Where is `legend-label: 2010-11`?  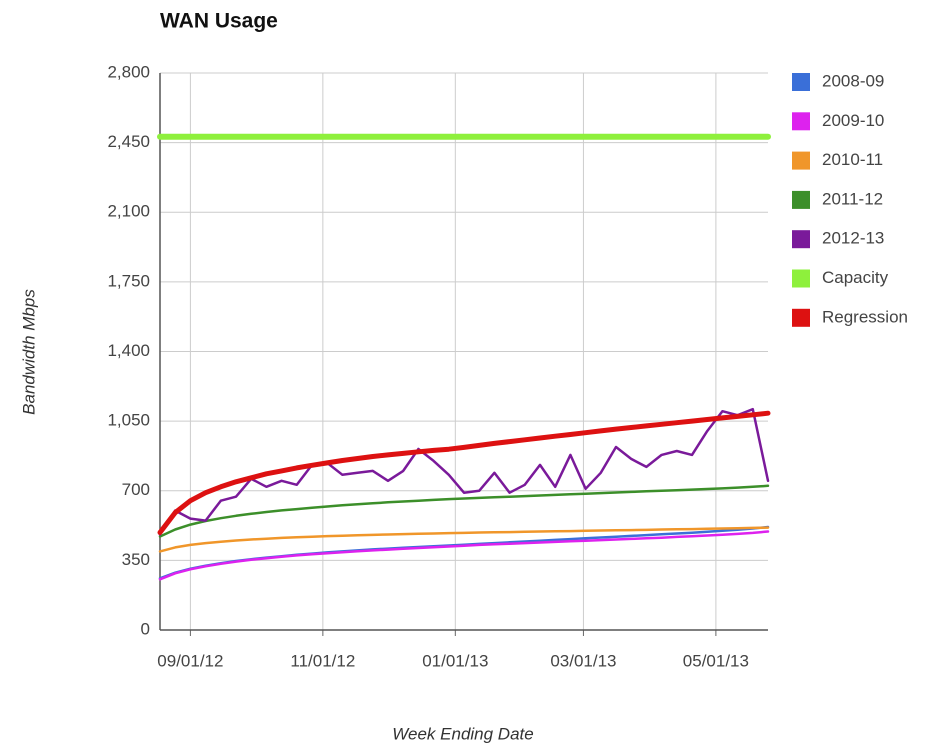 legend-label: 2010-11 is located at coordinates (852, 159).